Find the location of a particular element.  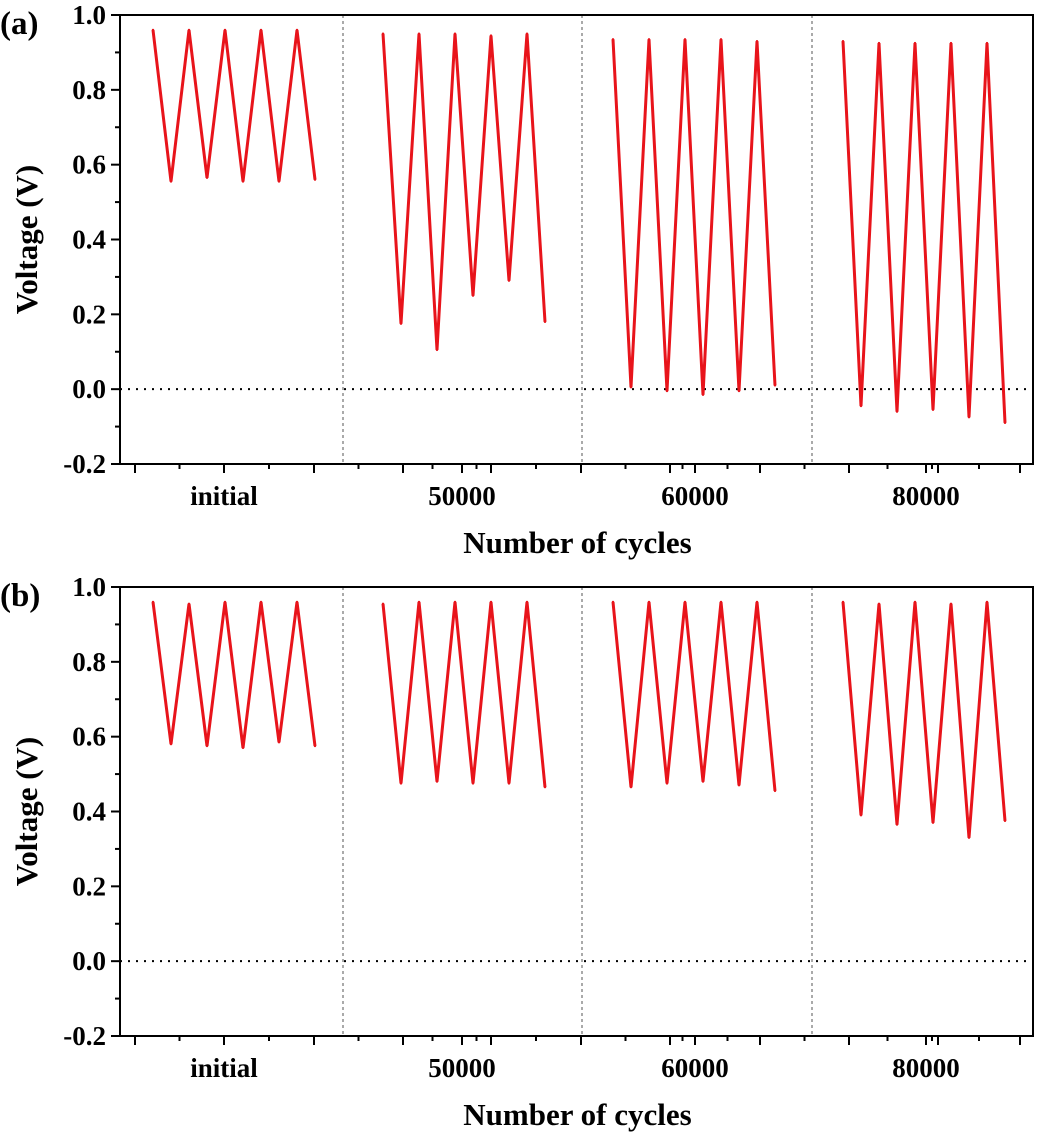

panel-label: (b) is located at coordinates (20, 596).